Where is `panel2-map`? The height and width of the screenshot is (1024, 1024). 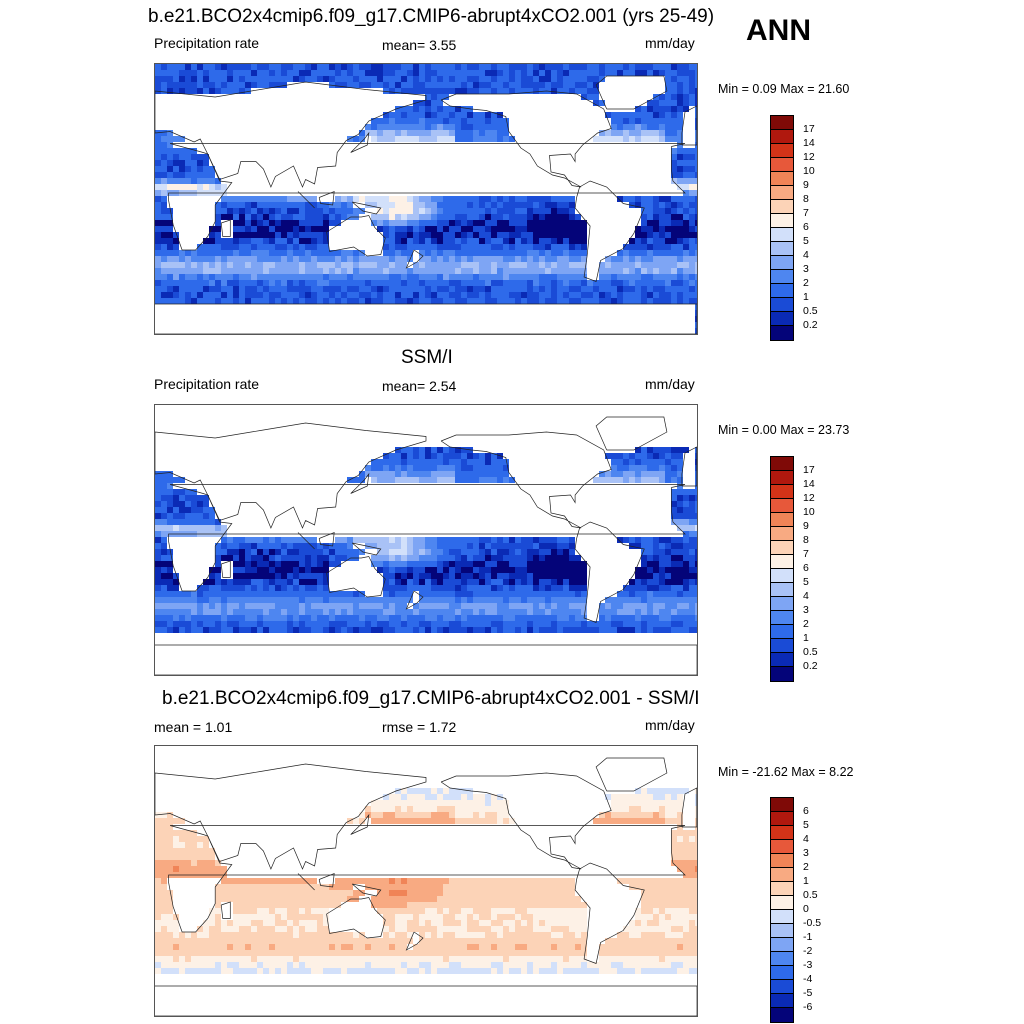 panel2-map is located at coordinates (426, 540).